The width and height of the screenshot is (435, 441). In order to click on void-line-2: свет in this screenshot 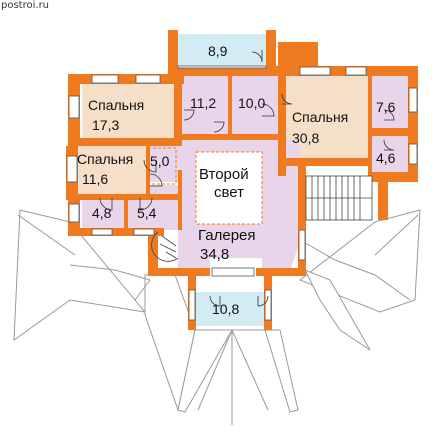, I will do `click(229, 192)`.